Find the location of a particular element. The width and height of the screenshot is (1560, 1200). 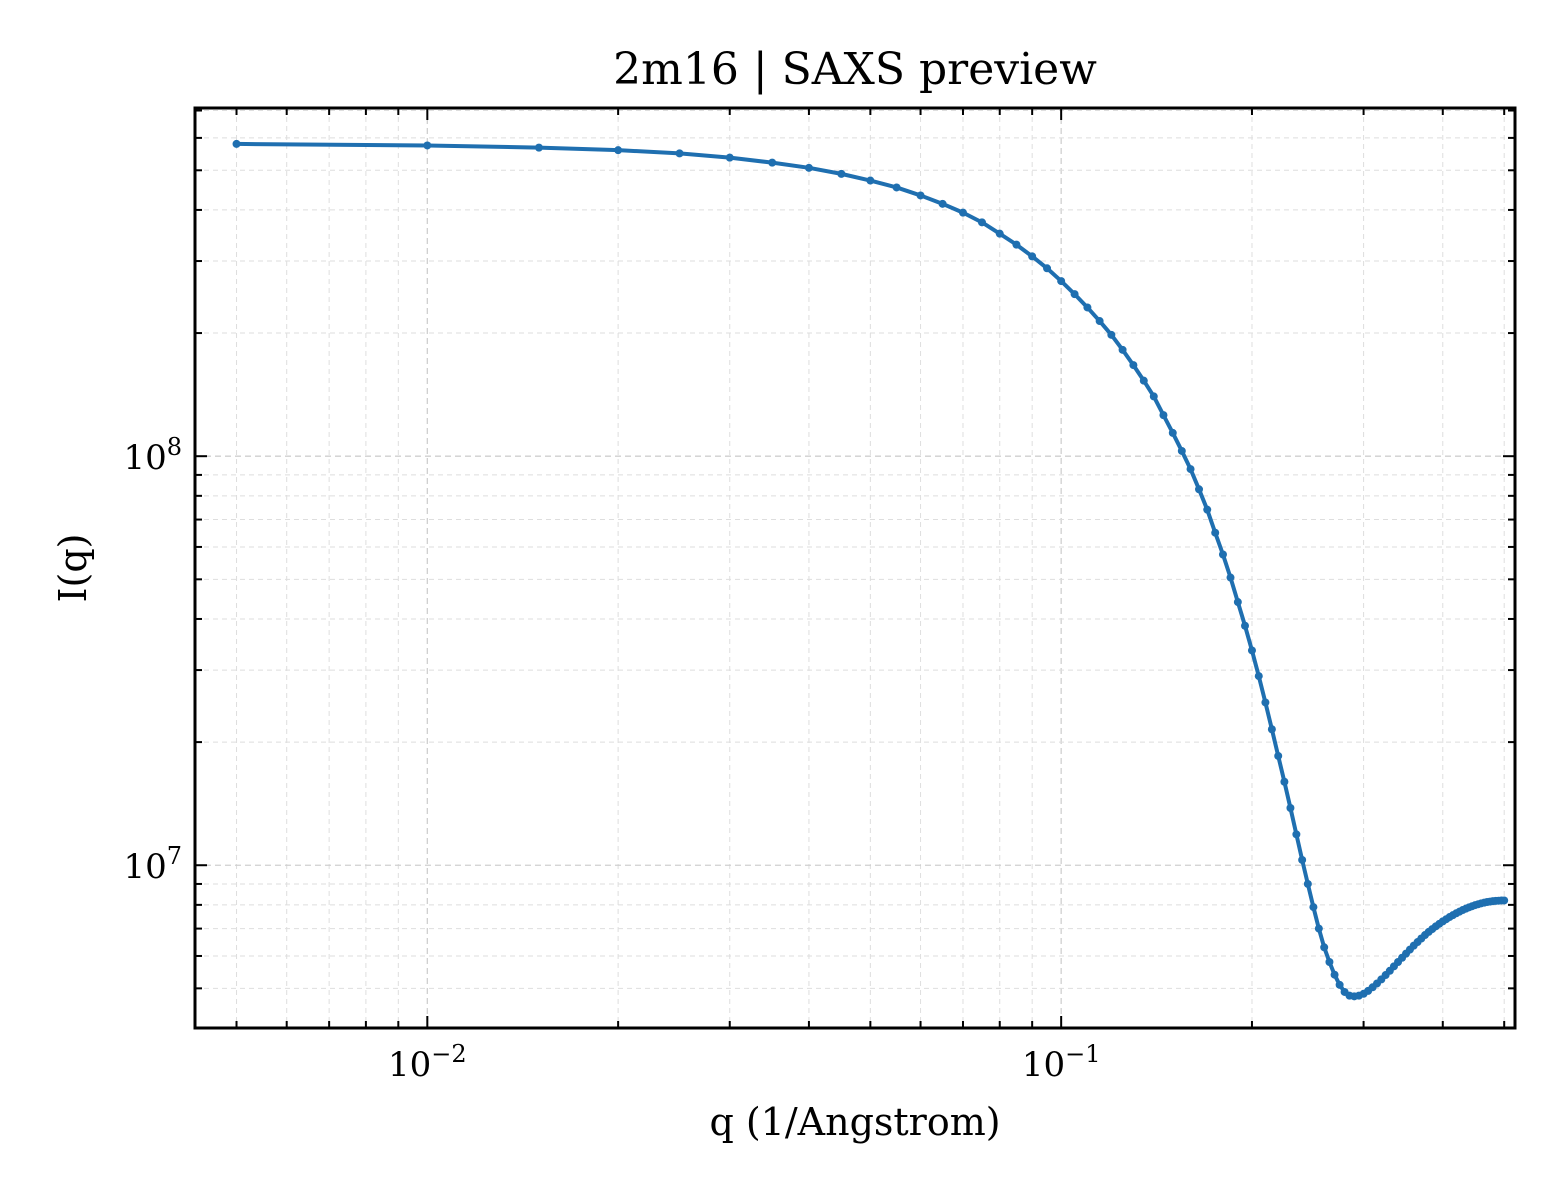

y-axis-label: I(q) is located at coordinates (73, 568).